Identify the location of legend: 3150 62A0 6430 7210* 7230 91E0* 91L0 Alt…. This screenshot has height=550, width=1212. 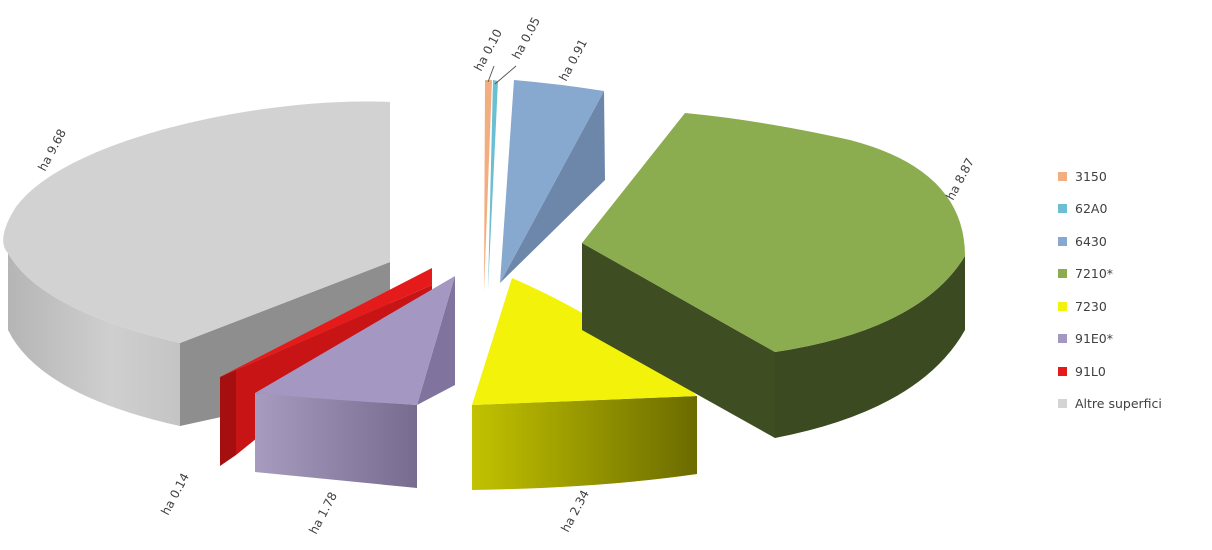
(1133, 290).